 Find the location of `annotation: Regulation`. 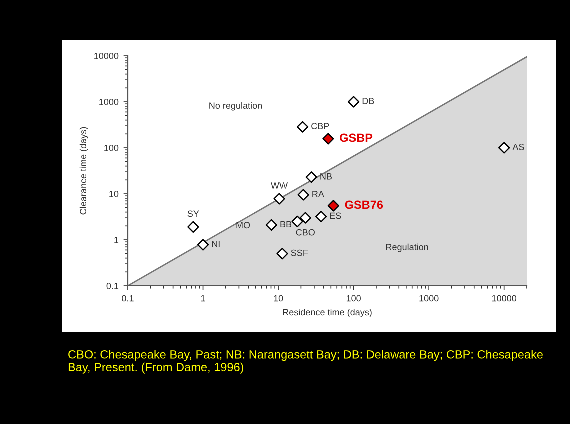

annotation: Regulation is located at coordinates (407, 248).